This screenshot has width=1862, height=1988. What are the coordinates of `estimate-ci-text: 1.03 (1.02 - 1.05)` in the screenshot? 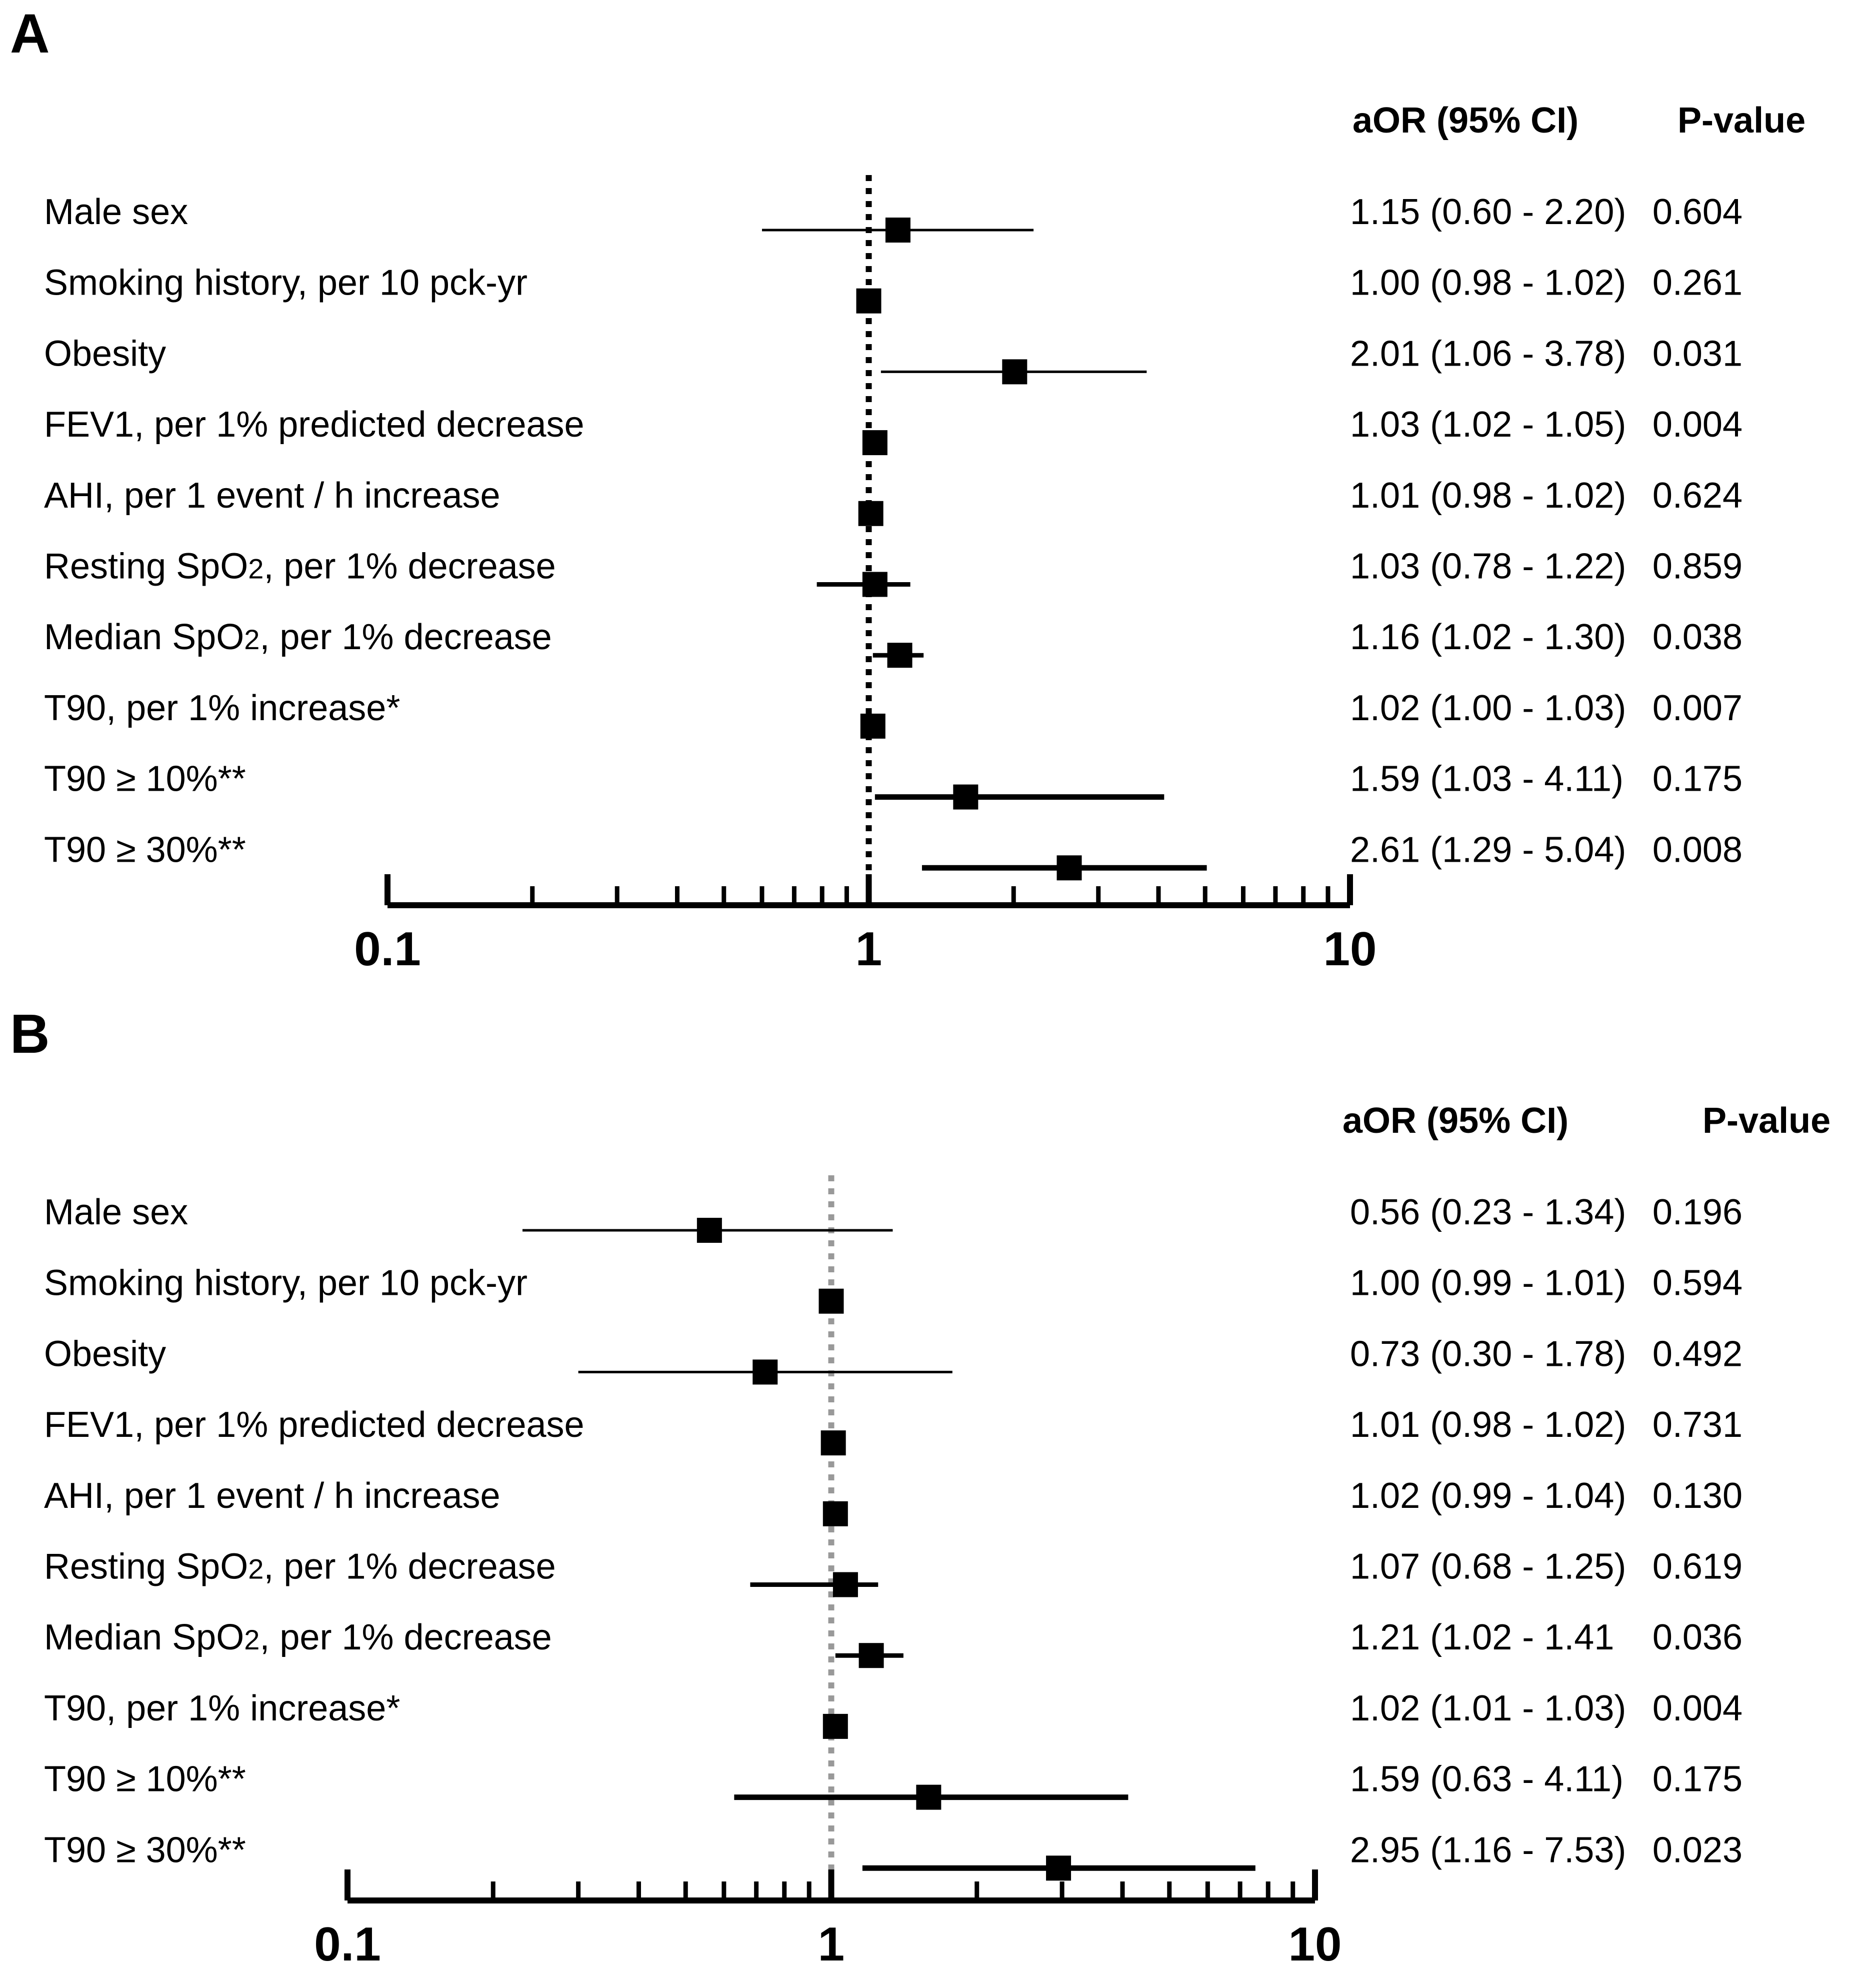 It's located at (1488, 425).